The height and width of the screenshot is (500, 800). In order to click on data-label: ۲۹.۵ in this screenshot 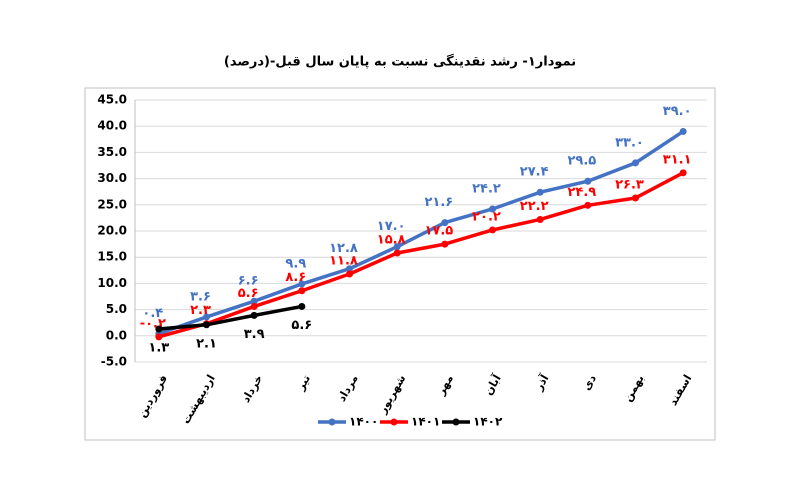, I will do `click(581, 161)`.